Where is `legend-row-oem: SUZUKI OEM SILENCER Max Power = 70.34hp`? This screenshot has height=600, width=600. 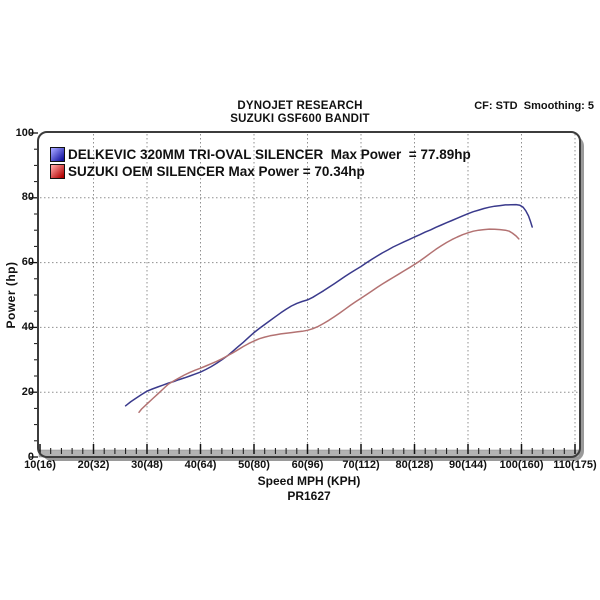
legend-row-oem: SUZUKI OEM SILENCER Max Power = 70.34hp is located at coordinates (260, 171).